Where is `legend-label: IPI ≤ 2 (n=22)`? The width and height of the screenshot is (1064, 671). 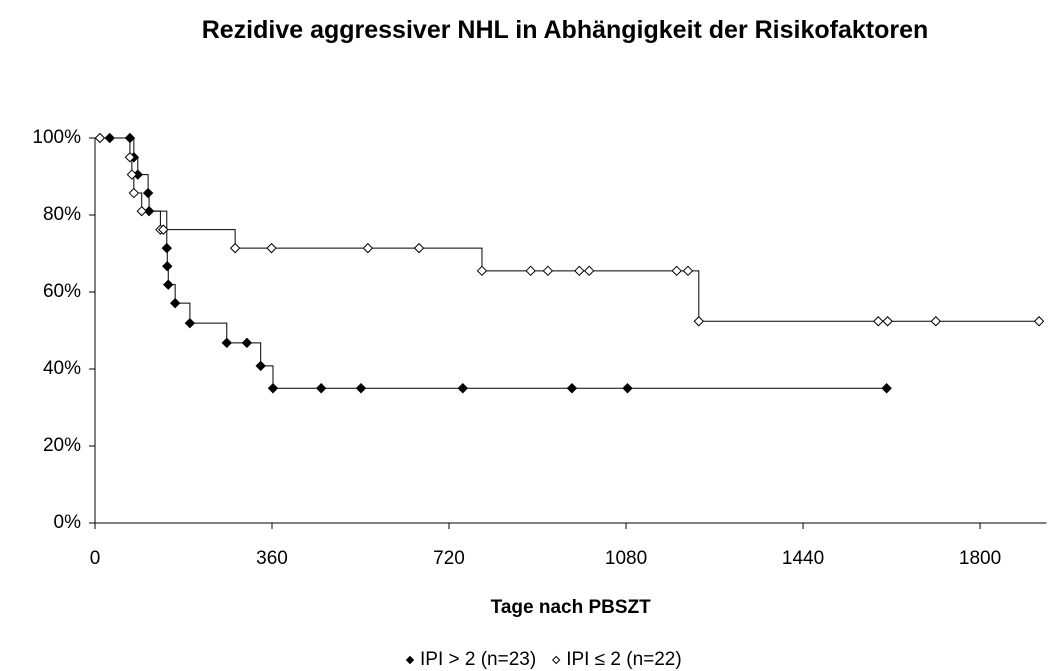
legend-label: IPI ≤ 2 (n=22) is located at coordinates (624, 659).